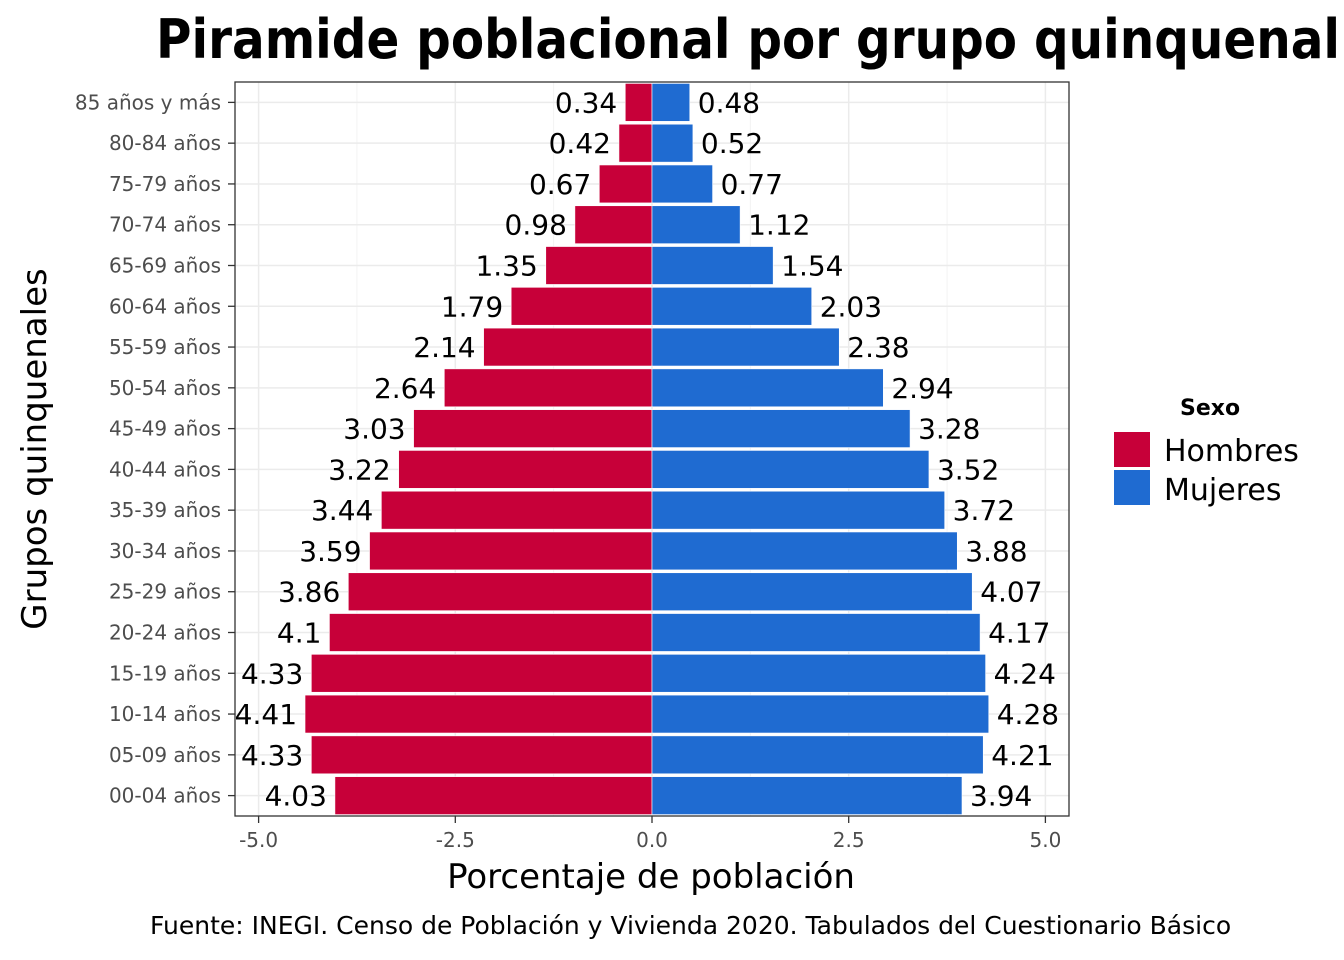 The height and width of the screenshot is (960, 1344). Describe the element at coordinates (165, 796) in the screenshot. I see `y-tick-label: 00-04 años` at that location.